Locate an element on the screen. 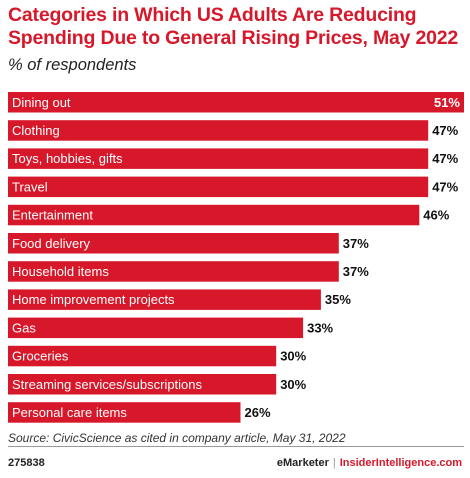 Image resolution: width=470 pixels, height=478 pixels. value-label-3: 47% is located at coordinates (445, 186).